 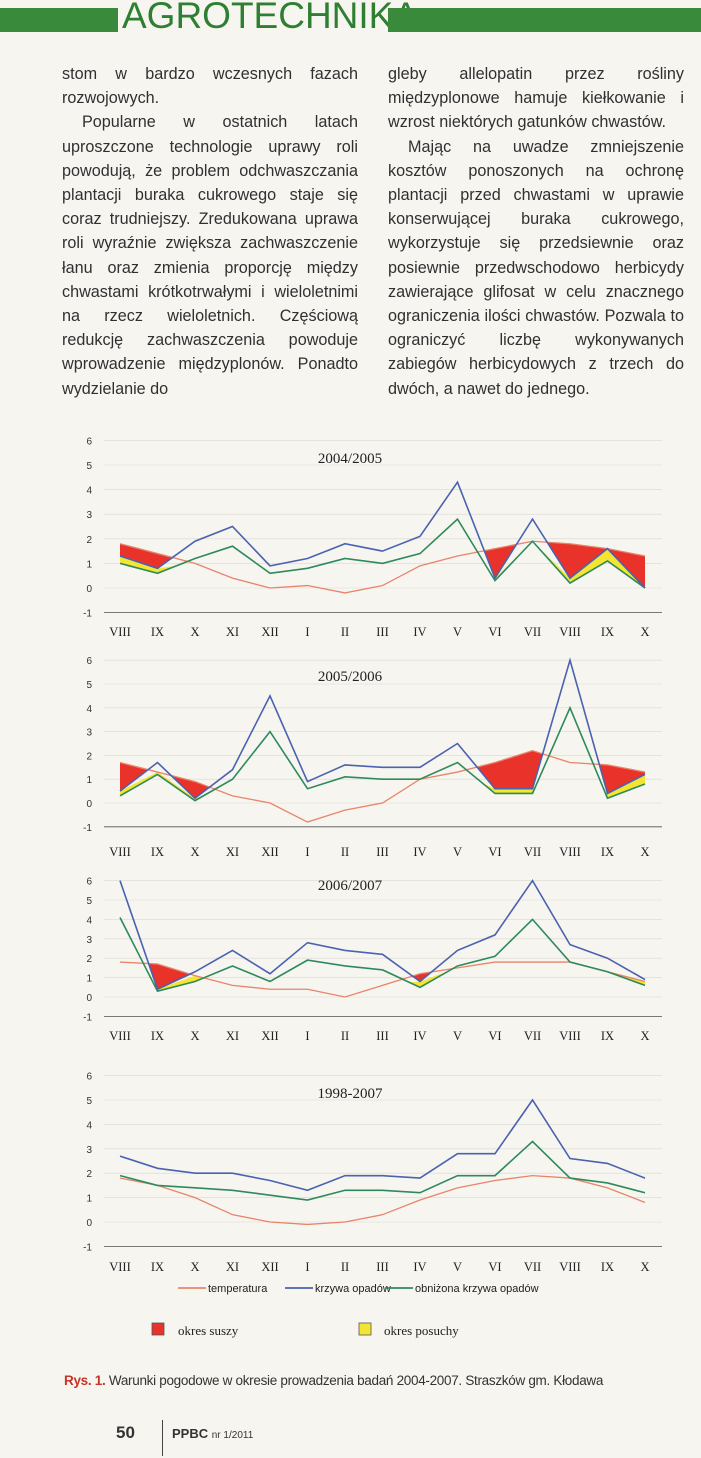 What do you see at coordinates (270, 18) in the screenshot?
I see `section-title: AGROTECHNIKA` at bounding box center [270, 18].